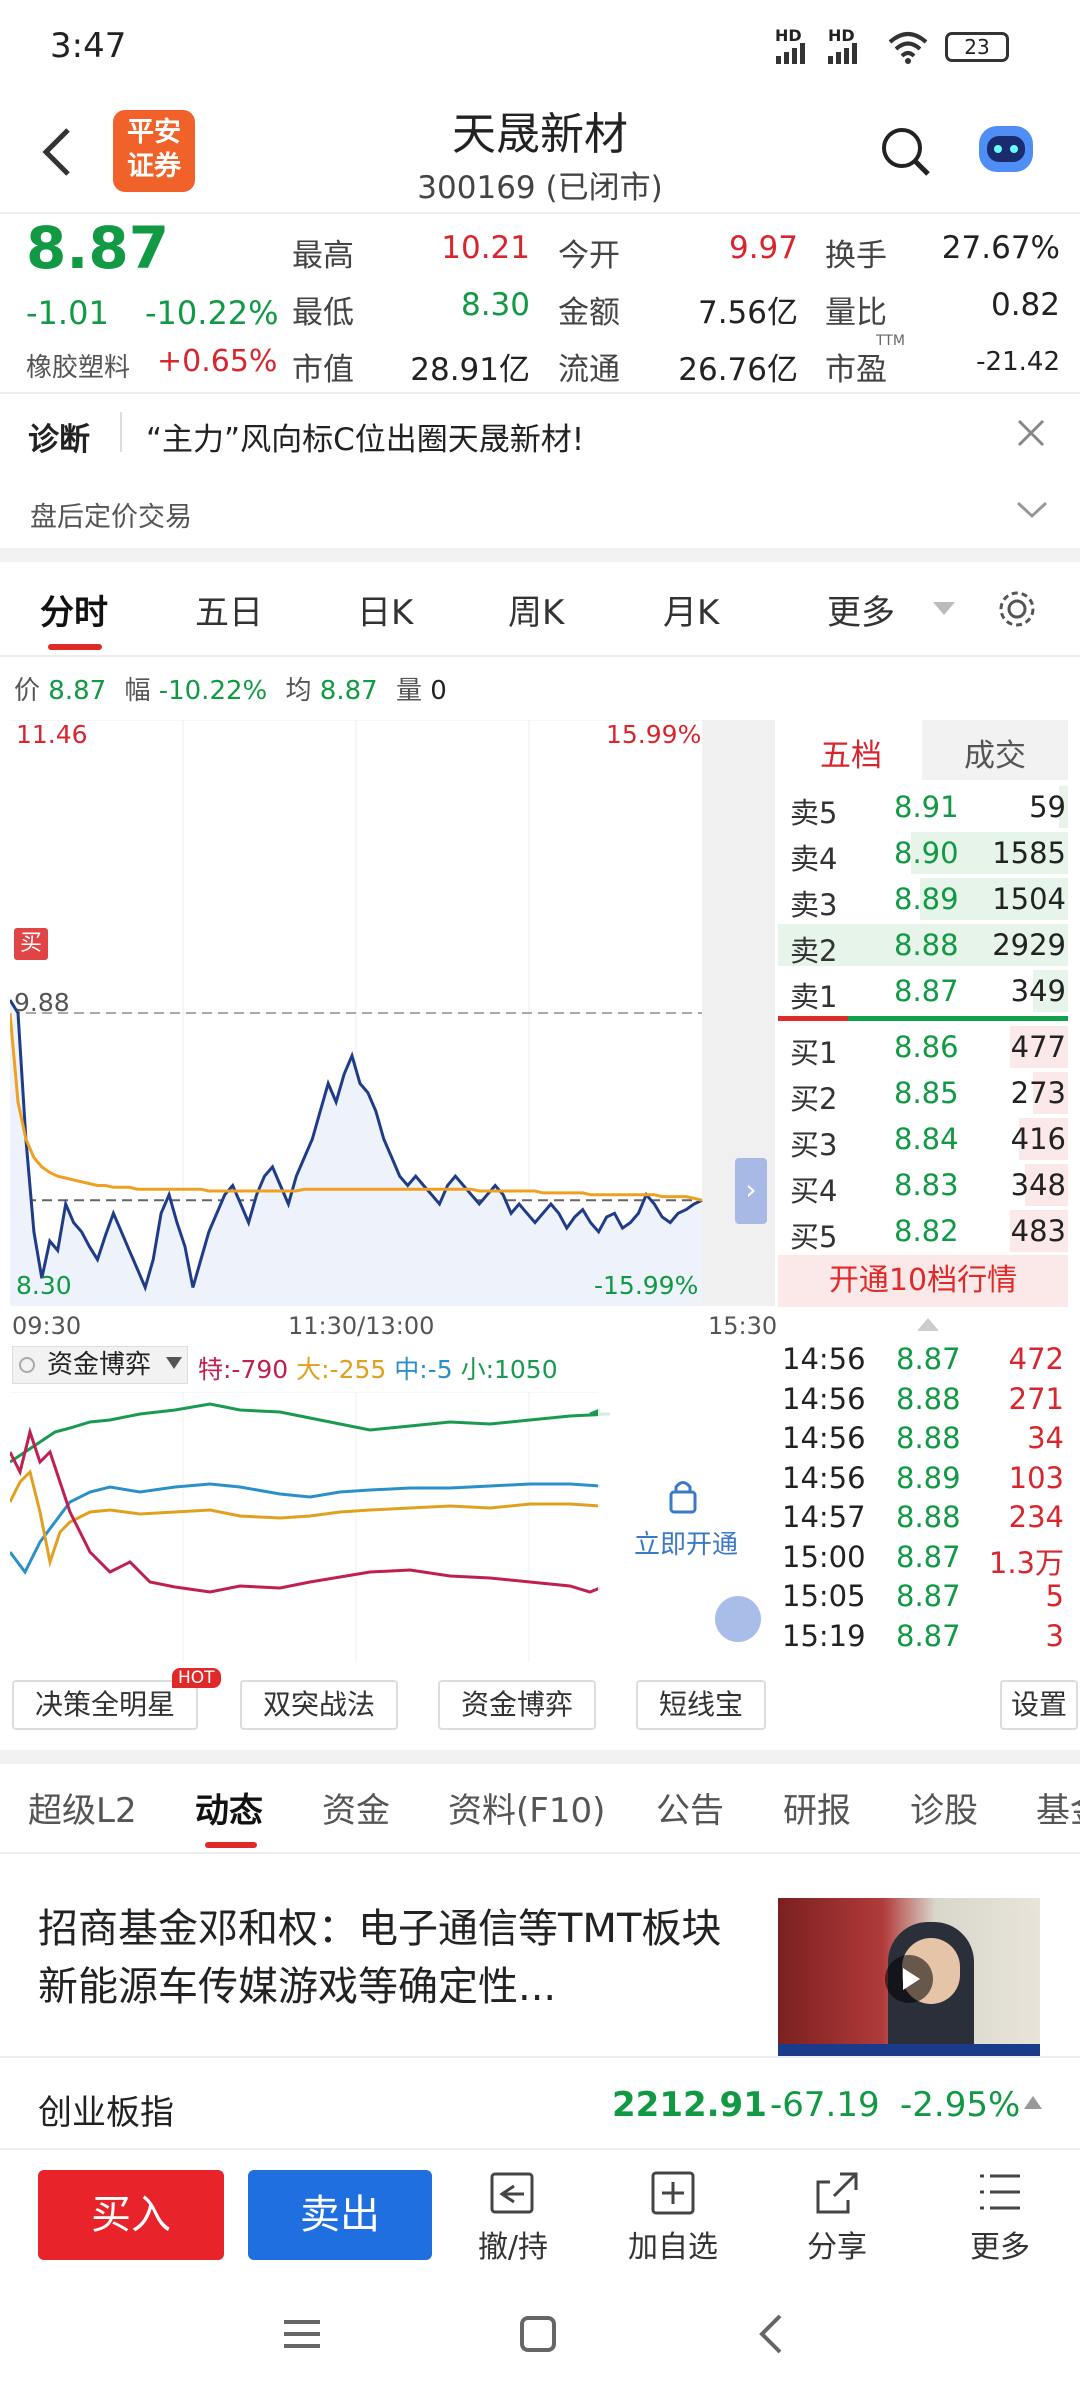 Image resolution: width=1080 pixels, height=2400 pixels. Describe the element at coordinates (1000, 2192) in the screenshot. I see `more-menu-icon` at that location.